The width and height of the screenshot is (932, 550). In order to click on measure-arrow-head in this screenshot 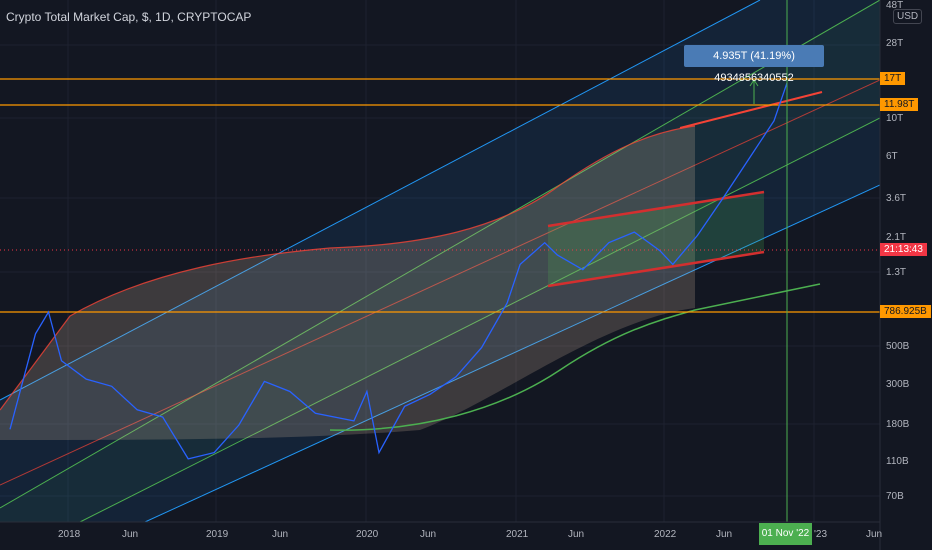, I will do `click(754, 83)`.